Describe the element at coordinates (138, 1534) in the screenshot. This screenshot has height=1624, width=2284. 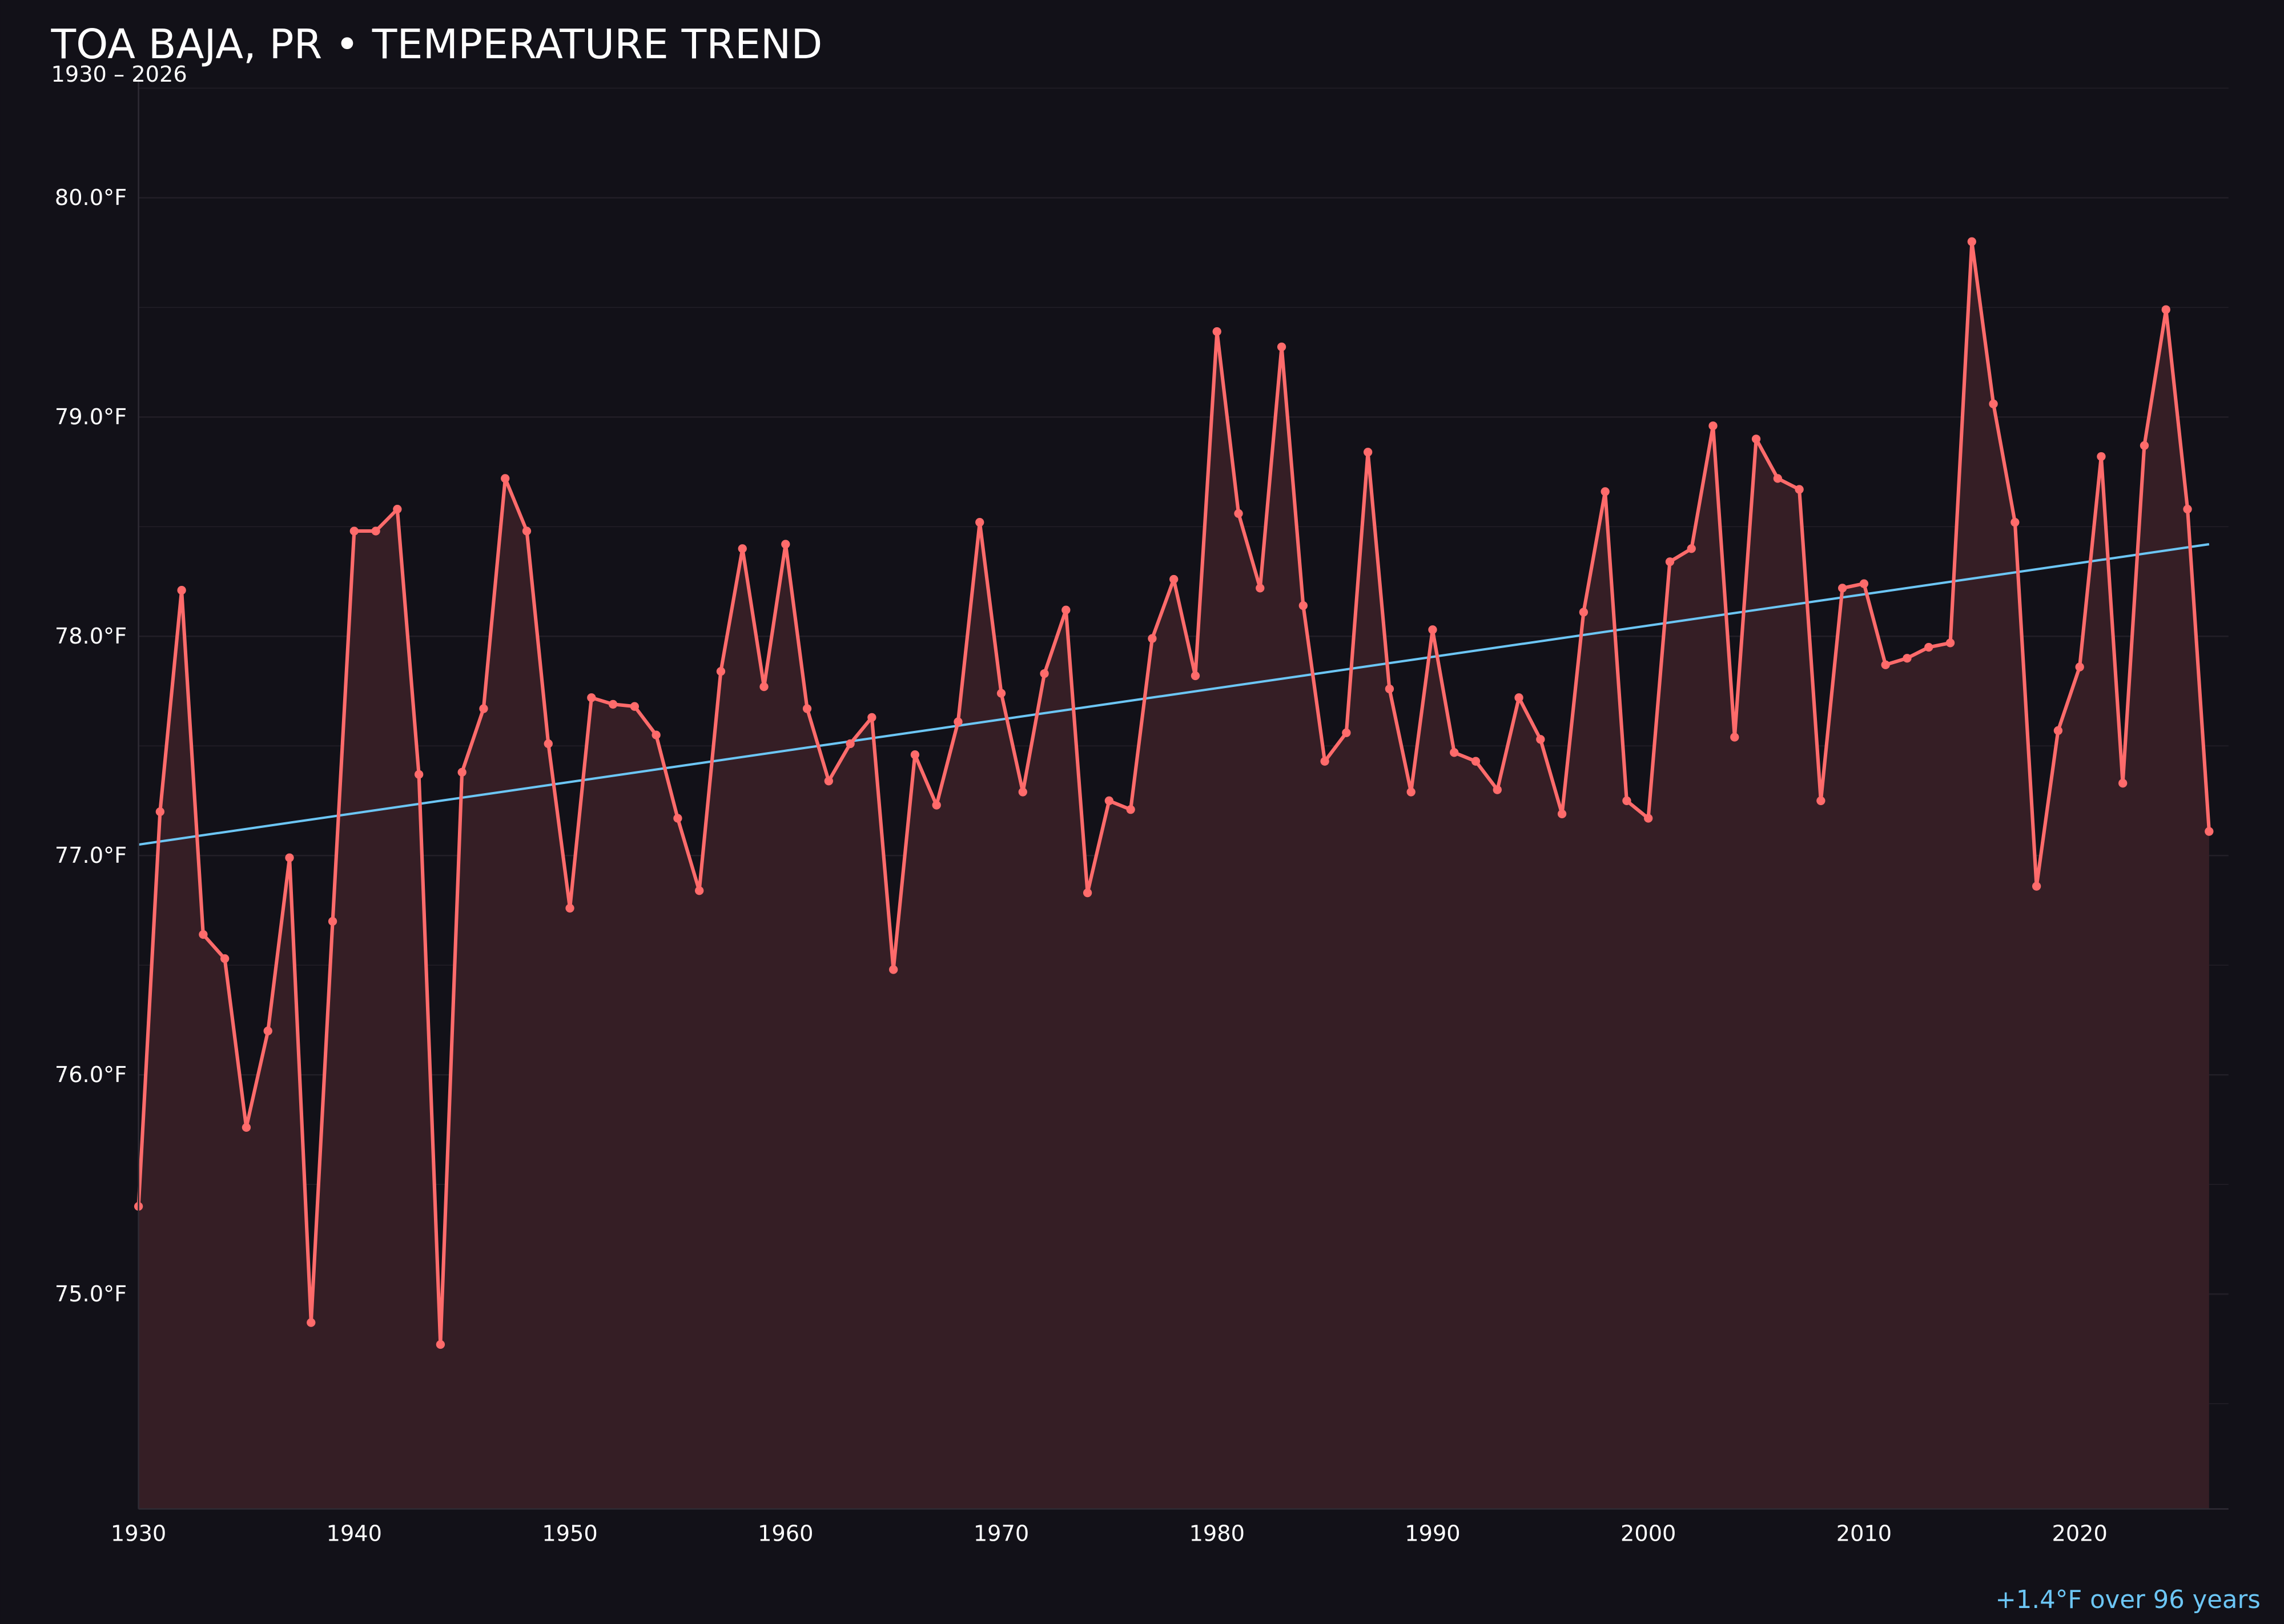
I see `x-tick-label: 1930` at that location.